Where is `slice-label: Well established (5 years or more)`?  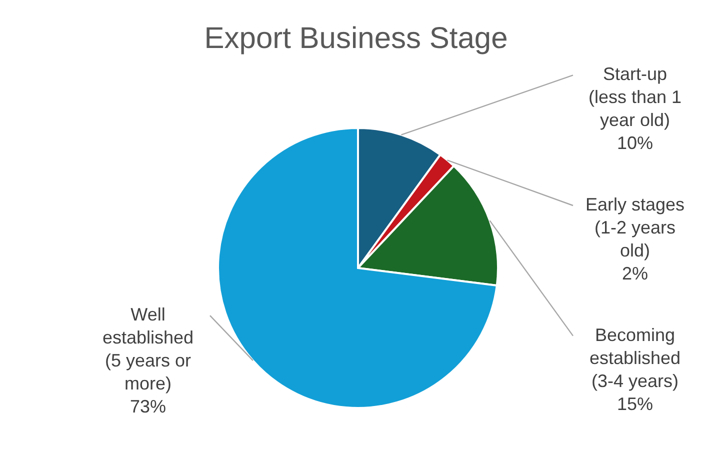
slice-label: Well established (5 years or more) is located at coordinates (148, 349).